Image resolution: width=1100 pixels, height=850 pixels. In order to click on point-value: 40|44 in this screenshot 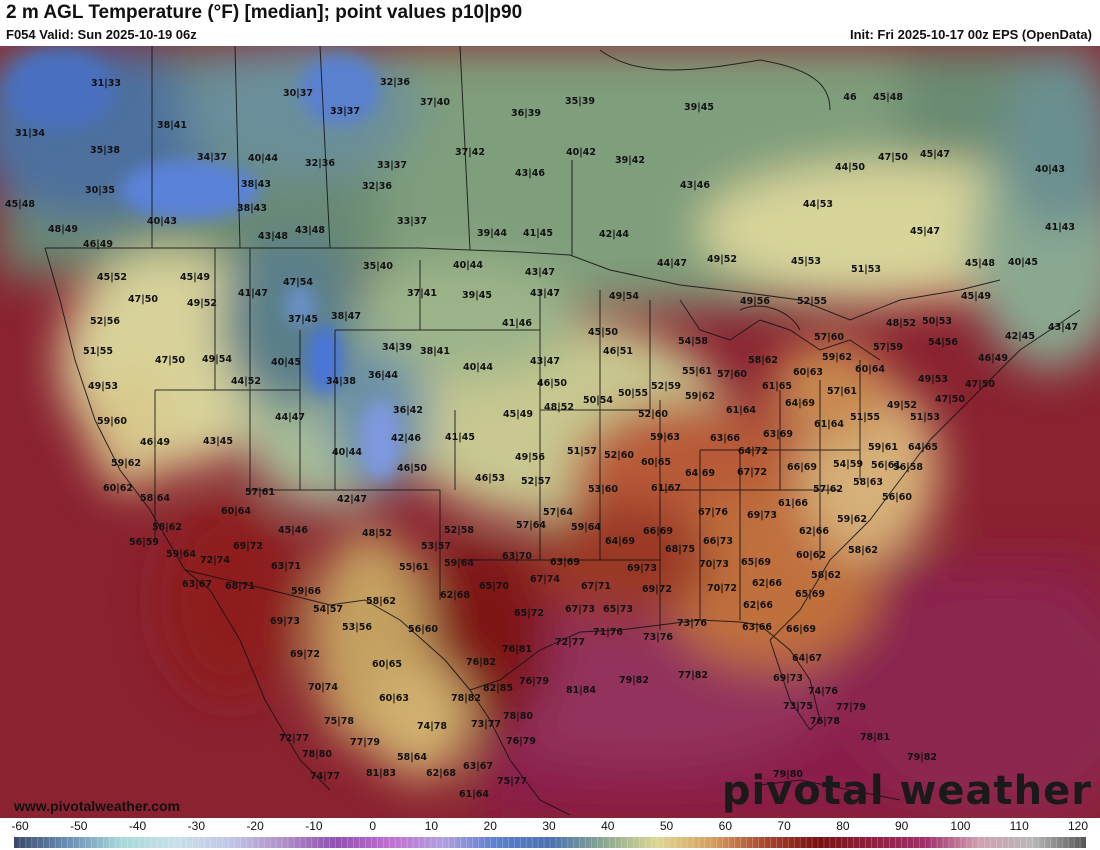, I will do `click(478, 367)`.